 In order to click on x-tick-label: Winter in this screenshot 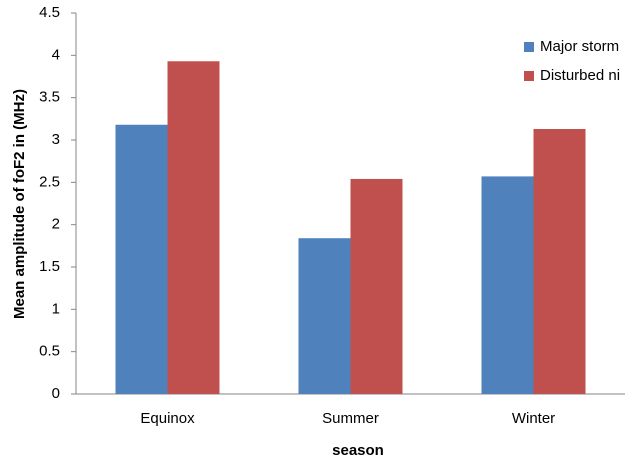, I will do `click(533, 418)`.